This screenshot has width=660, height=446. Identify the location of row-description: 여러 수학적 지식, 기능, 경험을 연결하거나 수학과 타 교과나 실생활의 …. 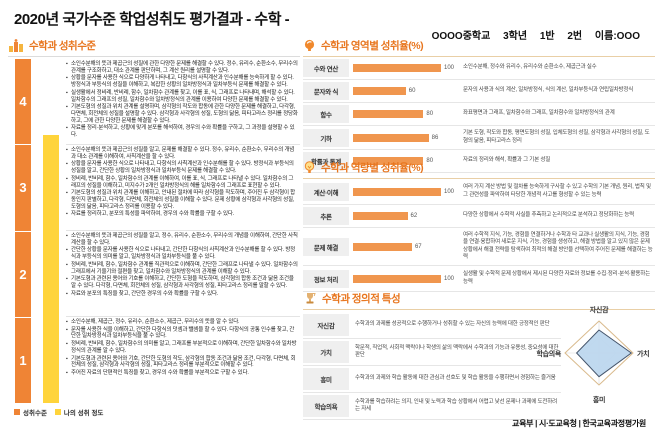
(558, 246).